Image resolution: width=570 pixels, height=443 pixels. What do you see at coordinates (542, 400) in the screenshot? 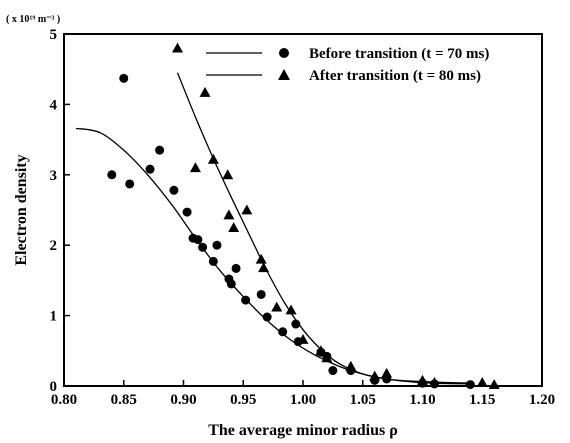
I see `x-tick-label: 1.20` at bounding box center [542, 400].